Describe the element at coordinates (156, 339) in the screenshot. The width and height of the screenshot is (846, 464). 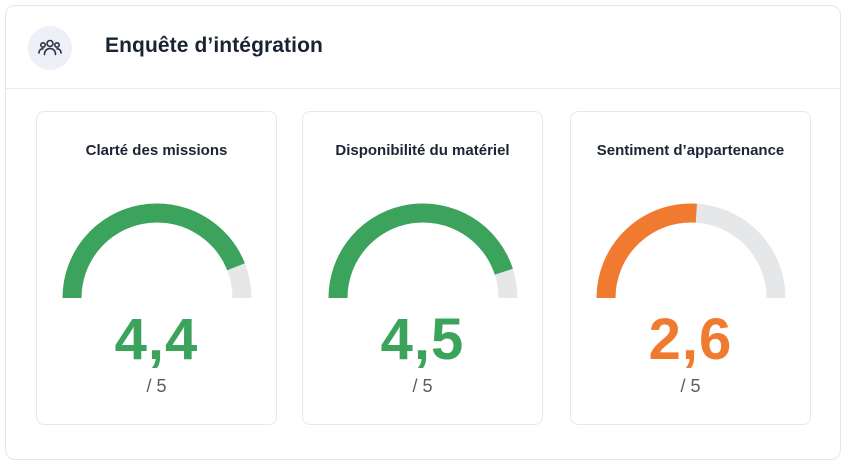
I see `score-value: 4,4` at that location.